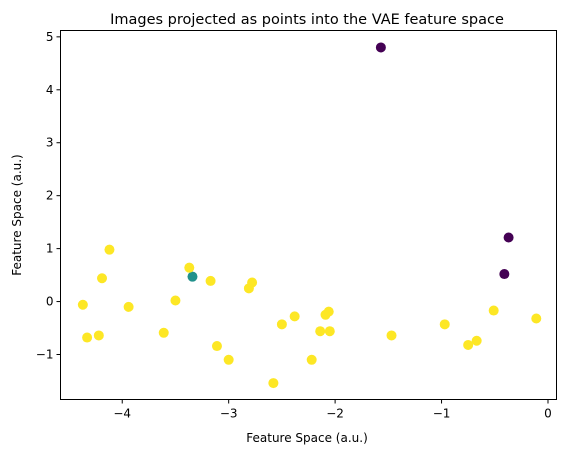 Image resolution: width=565 pixels, height=455 pixels. I want to click on y-tick-label: 4, so click(50, 90).